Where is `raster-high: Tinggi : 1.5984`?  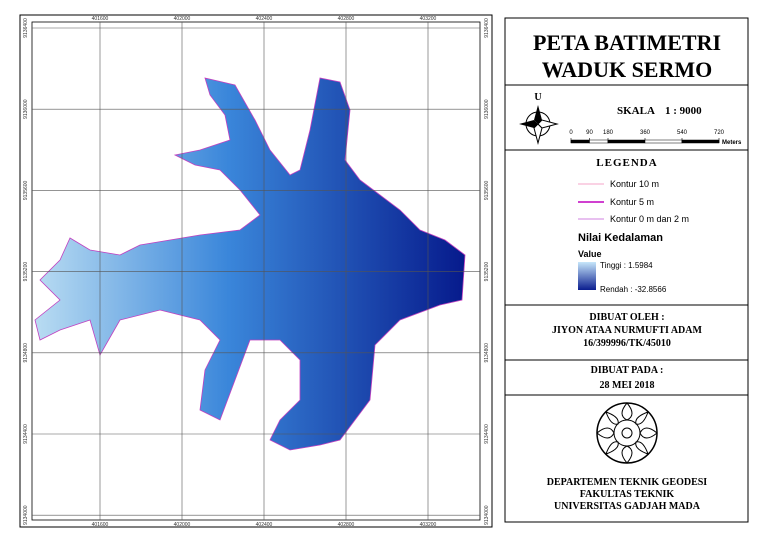 raster-high: Tinggi : 1.5984 is located at coordinates (626, 265).